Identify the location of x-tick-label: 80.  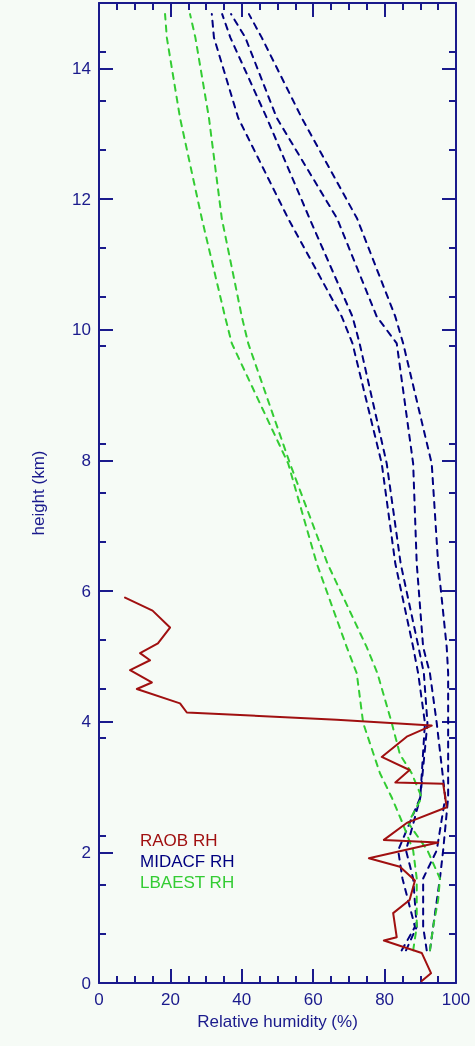
(385, 999).